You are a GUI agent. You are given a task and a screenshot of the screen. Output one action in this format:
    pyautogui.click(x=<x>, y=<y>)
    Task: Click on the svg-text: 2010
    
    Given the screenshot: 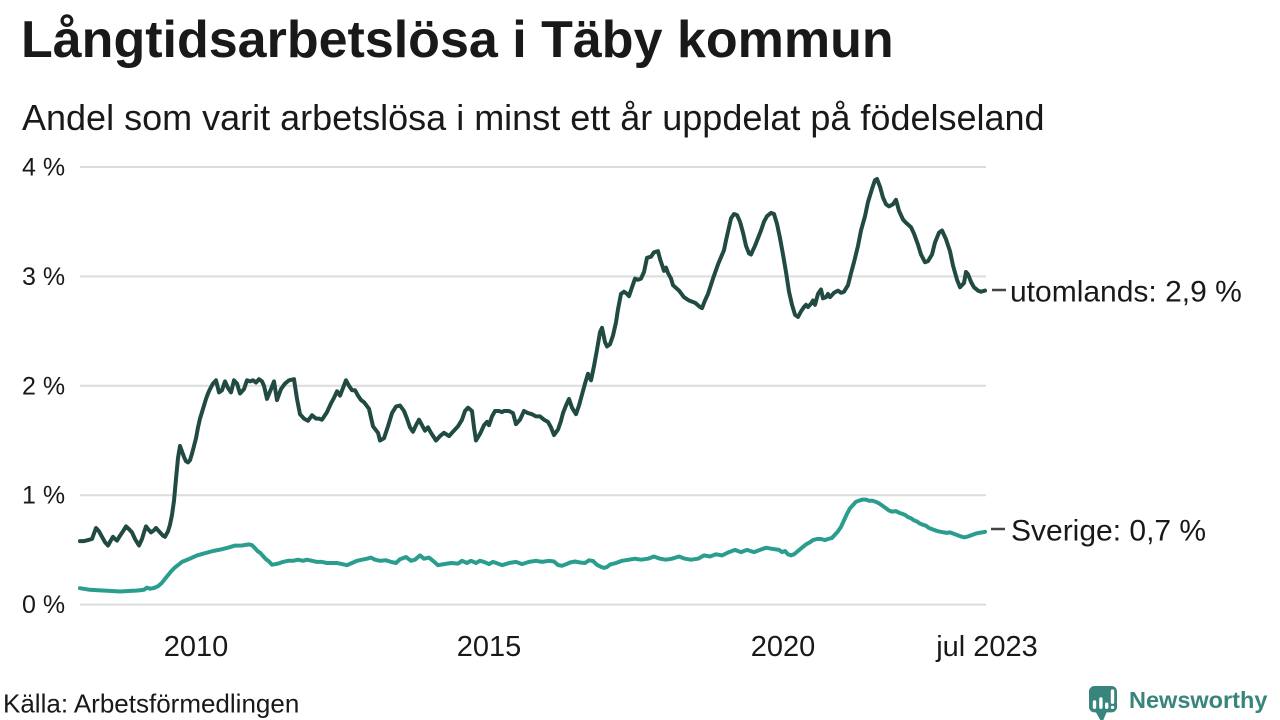 What is the action you would take?
    pyautogui.click(x=196, y=647)
    